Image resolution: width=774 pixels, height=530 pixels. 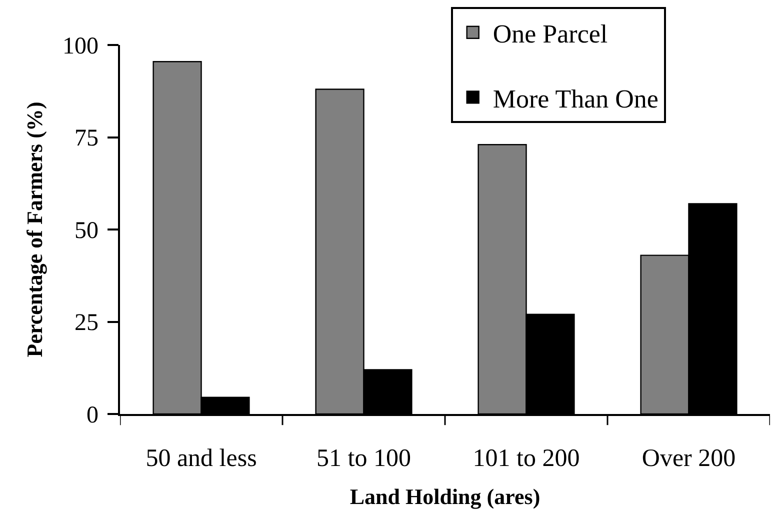 I want to click on y-tick-label: 100, so click(x=80, y=46).